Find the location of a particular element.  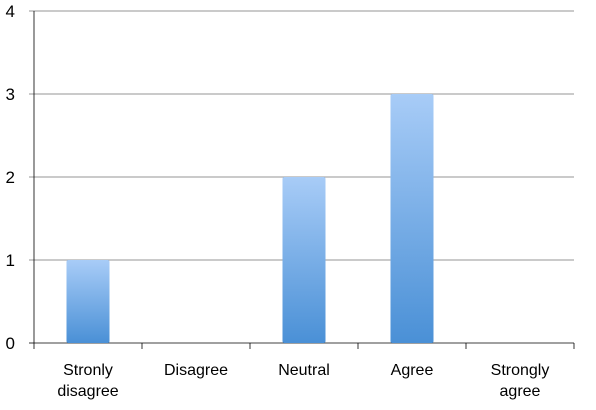

x-category-label-strongly-agree: Strongly agree is located at coordinates (520, 381).